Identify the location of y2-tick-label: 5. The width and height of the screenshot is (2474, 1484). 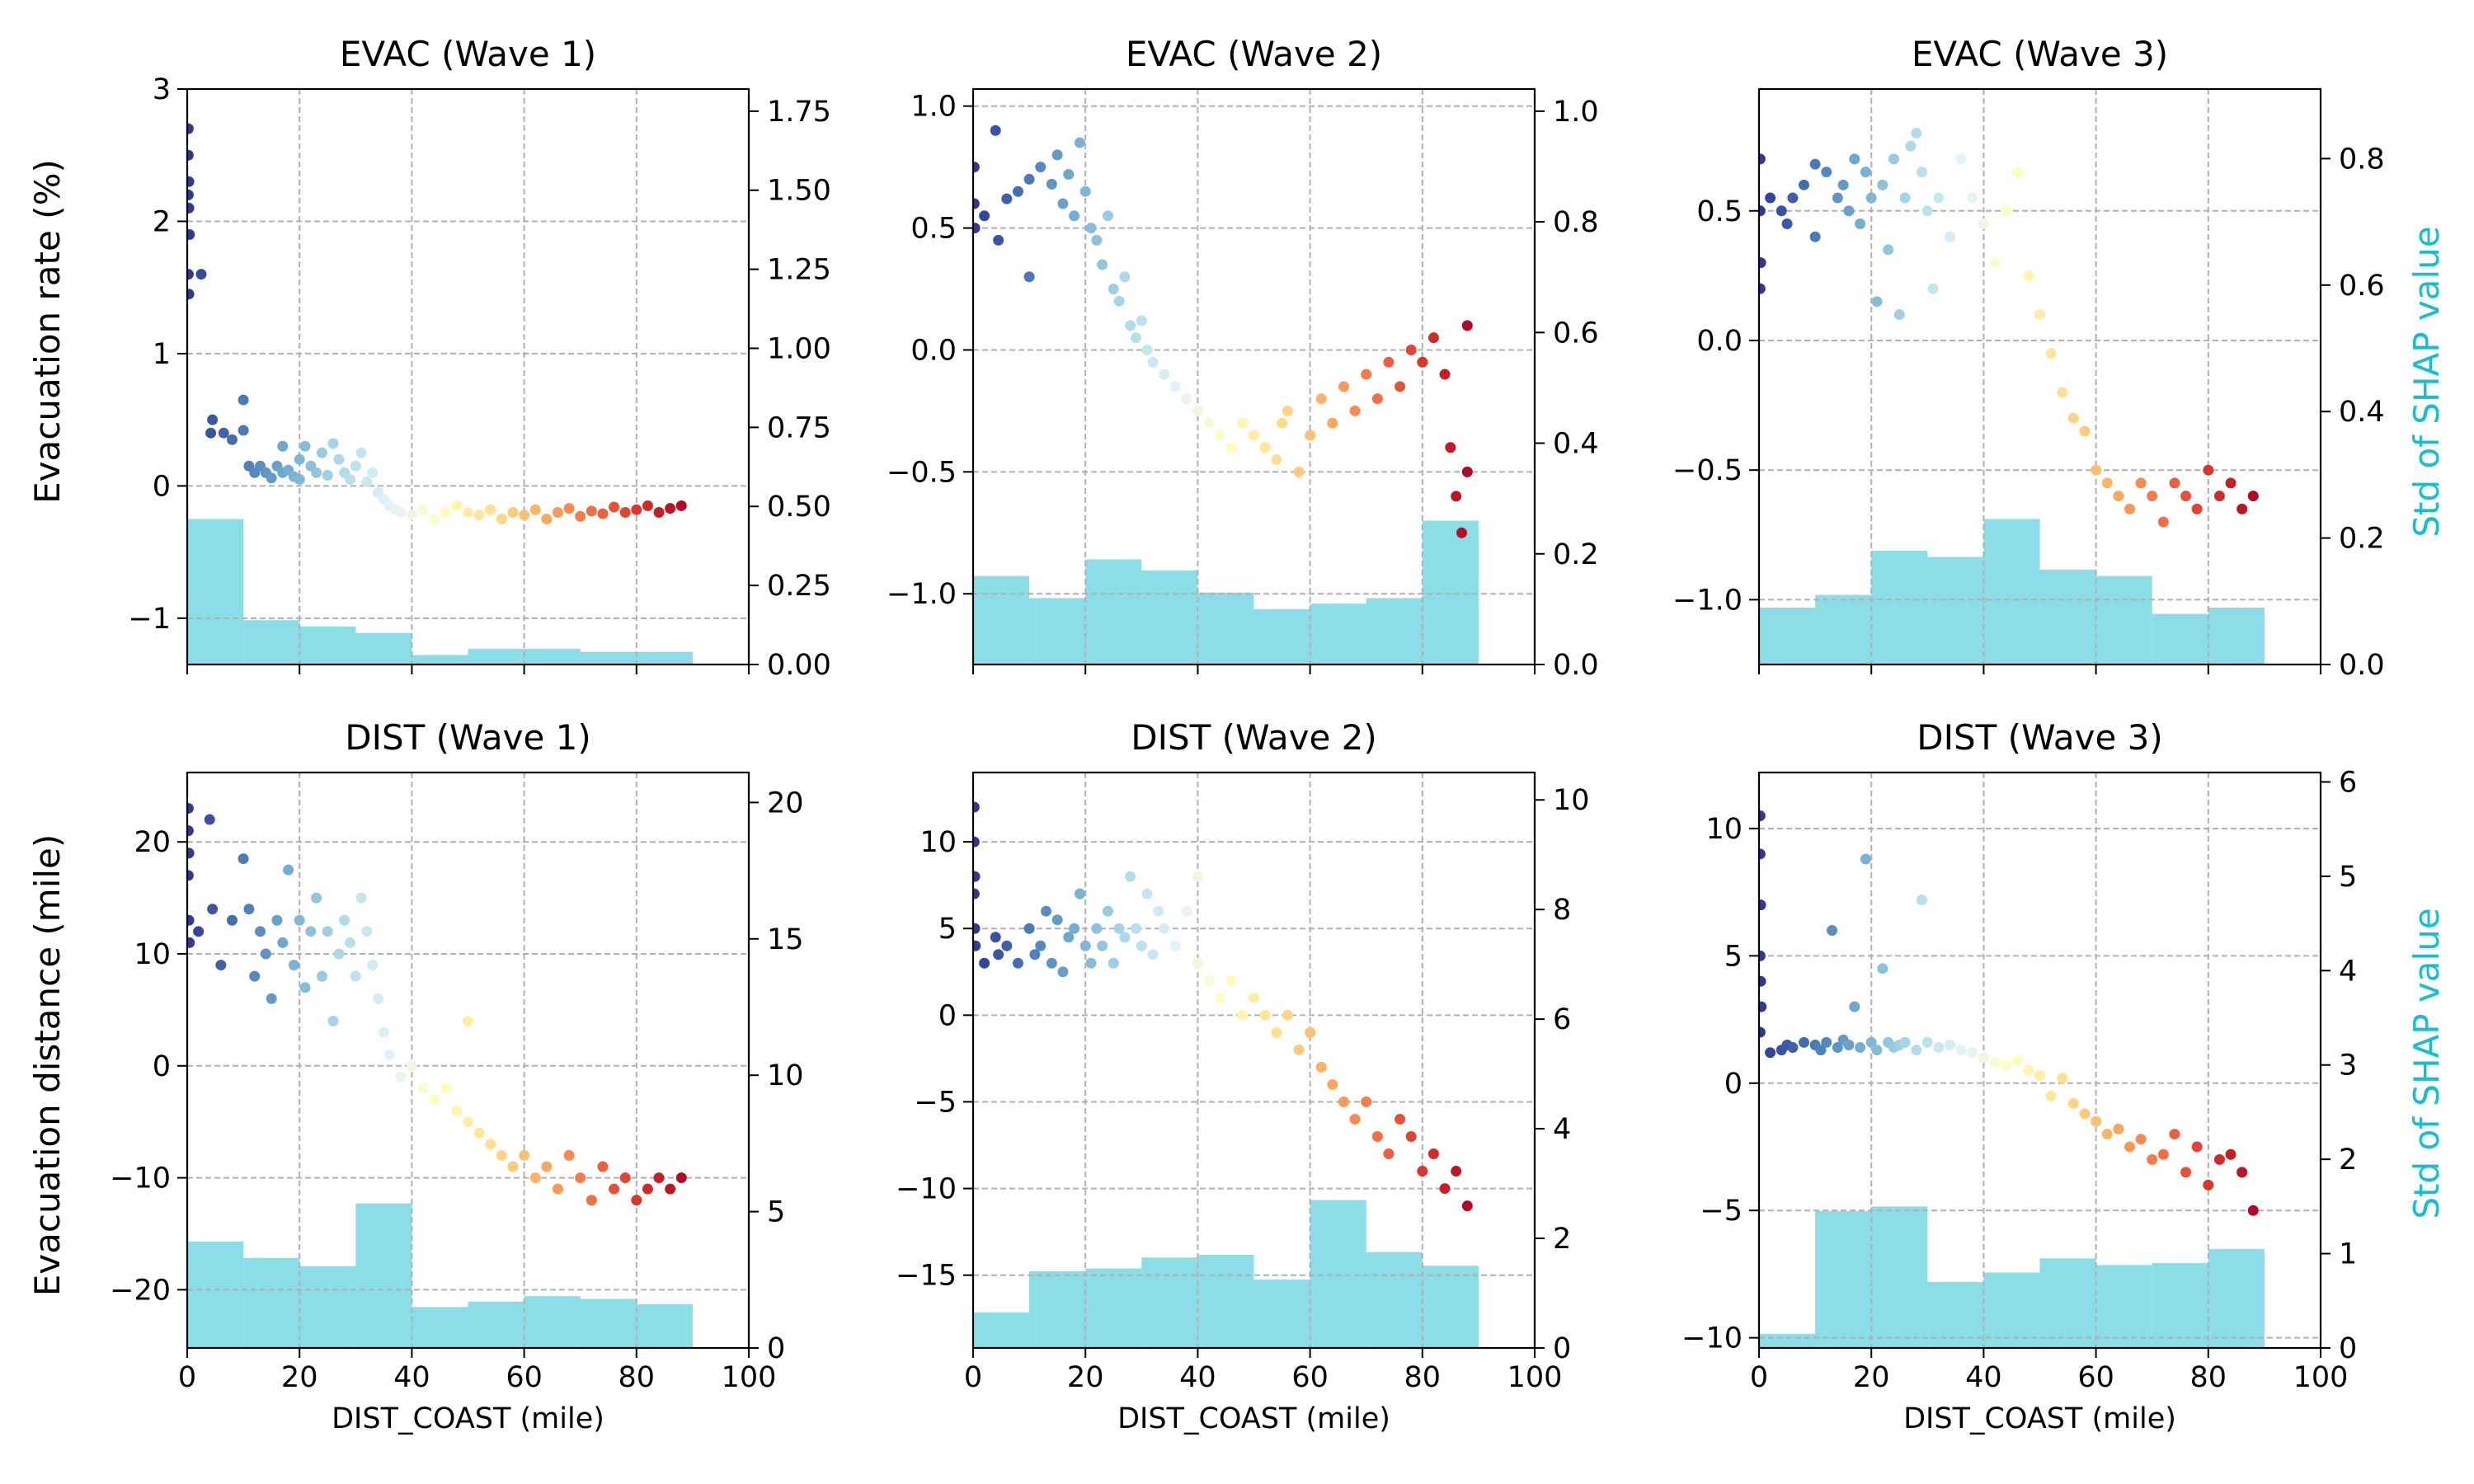
(2348, 878).